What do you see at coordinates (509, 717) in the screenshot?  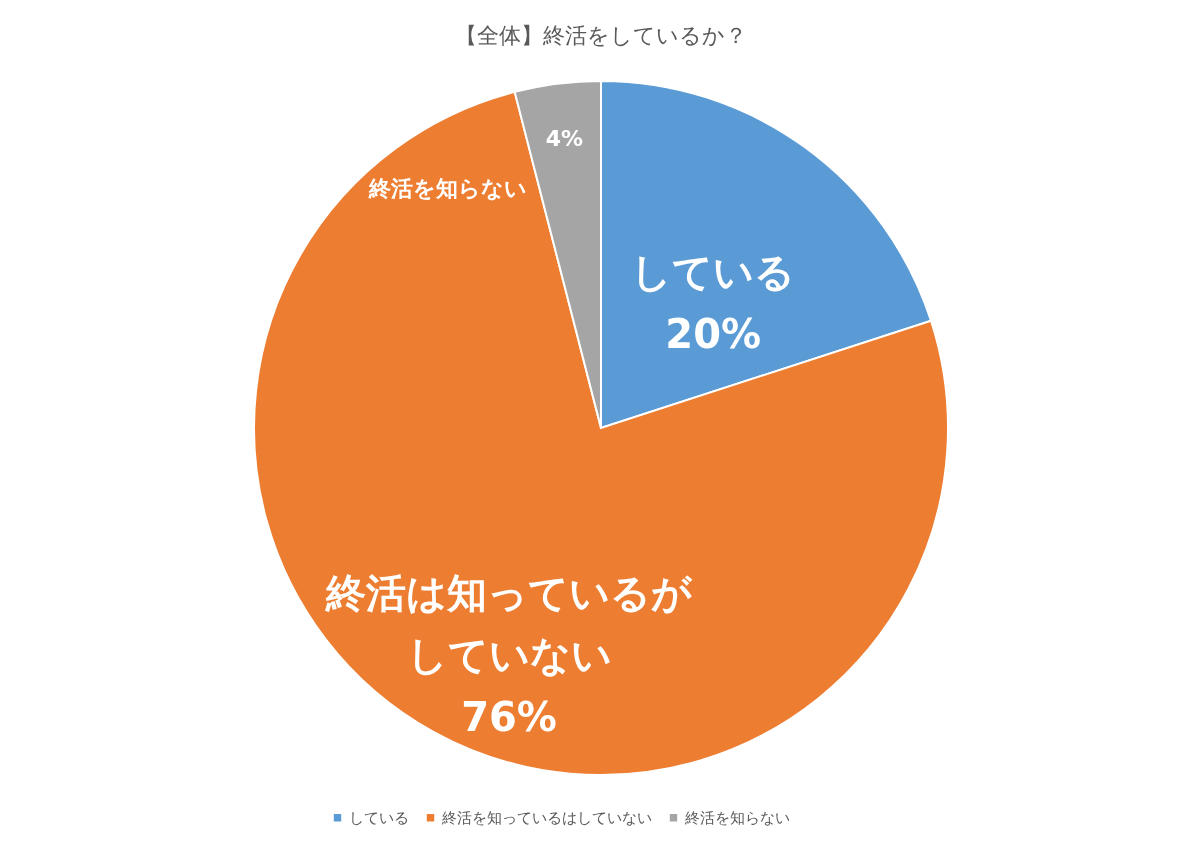 I see `data-label: 76%` at bounding box center [509, 717].